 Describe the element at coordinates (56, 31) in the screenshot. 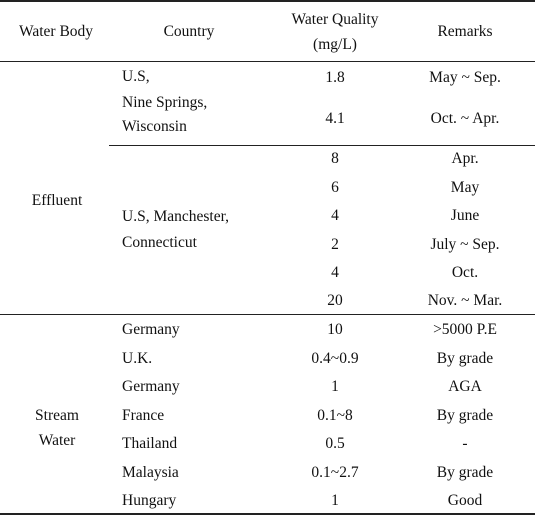

I see `header-water-body: Water Body` at that location.